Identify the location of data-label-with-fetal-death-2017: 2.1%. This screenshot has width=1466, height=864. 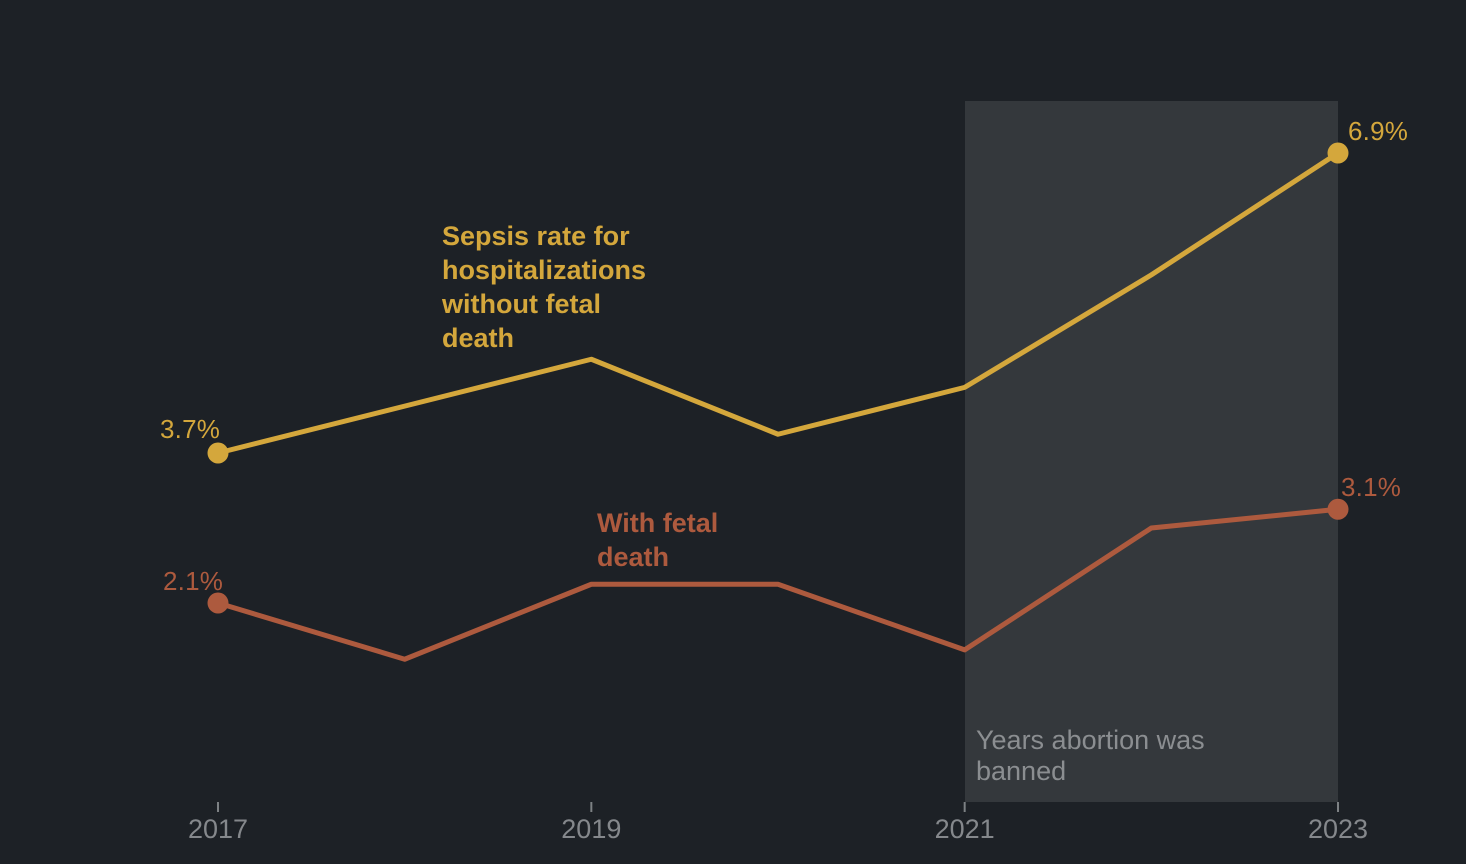
(193, 581).